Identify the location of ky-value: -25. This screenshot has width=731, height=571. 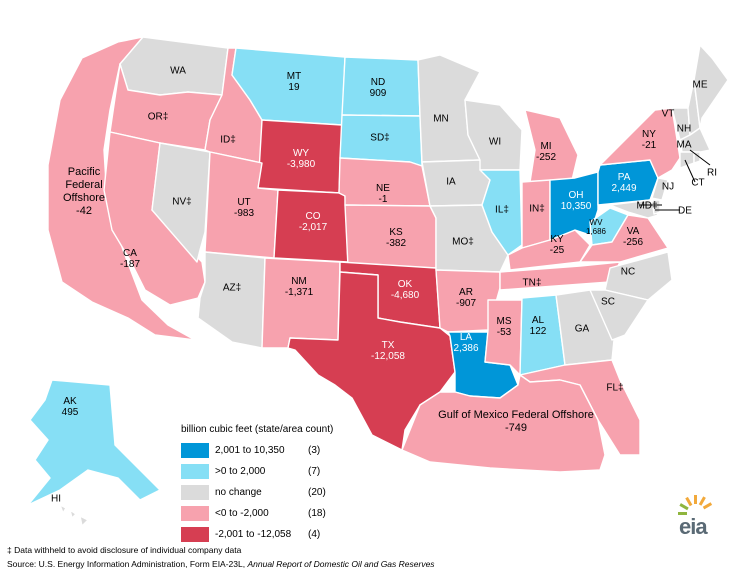
(557, 250).